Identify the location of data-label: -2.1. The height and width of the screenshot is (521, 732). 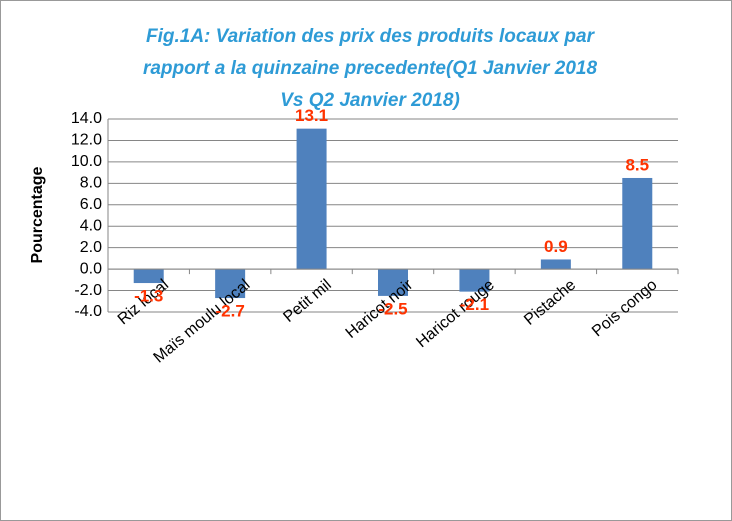
(474, 304).